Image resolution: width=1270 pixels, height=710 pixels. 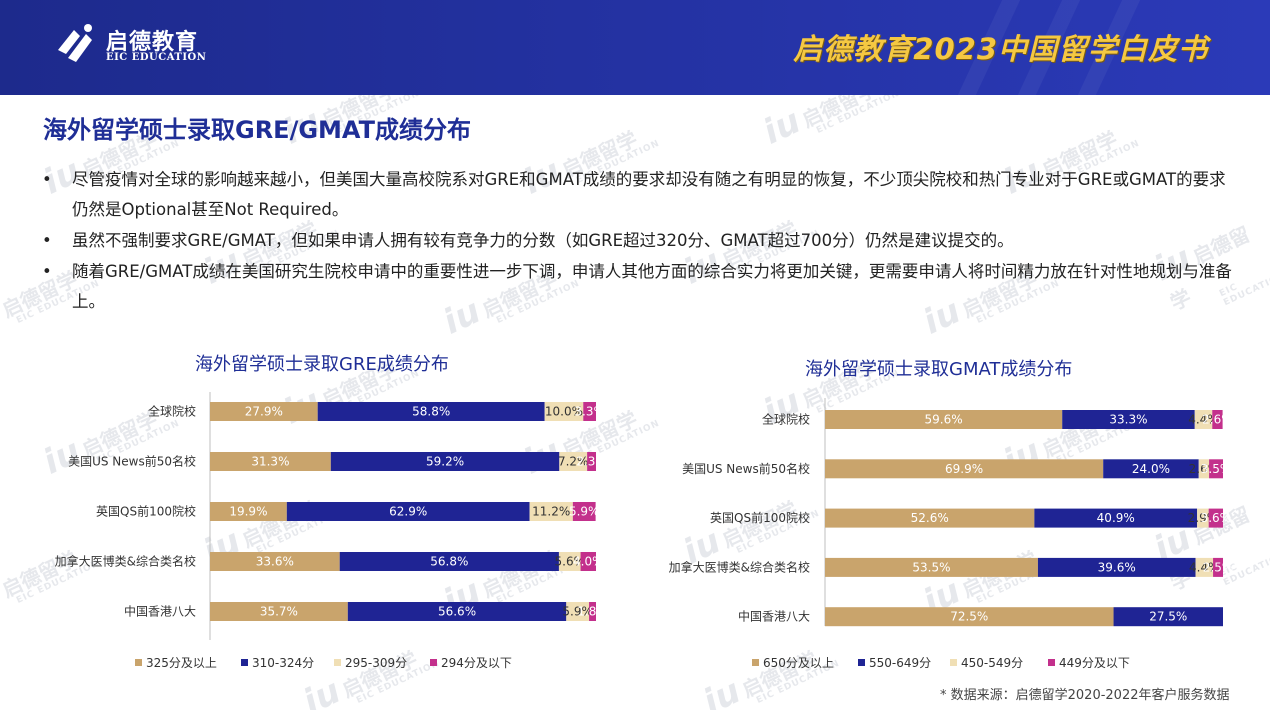 I want to click on report-title: 启德教育2023中国留学白皮书, so click(x=1000, y=49).